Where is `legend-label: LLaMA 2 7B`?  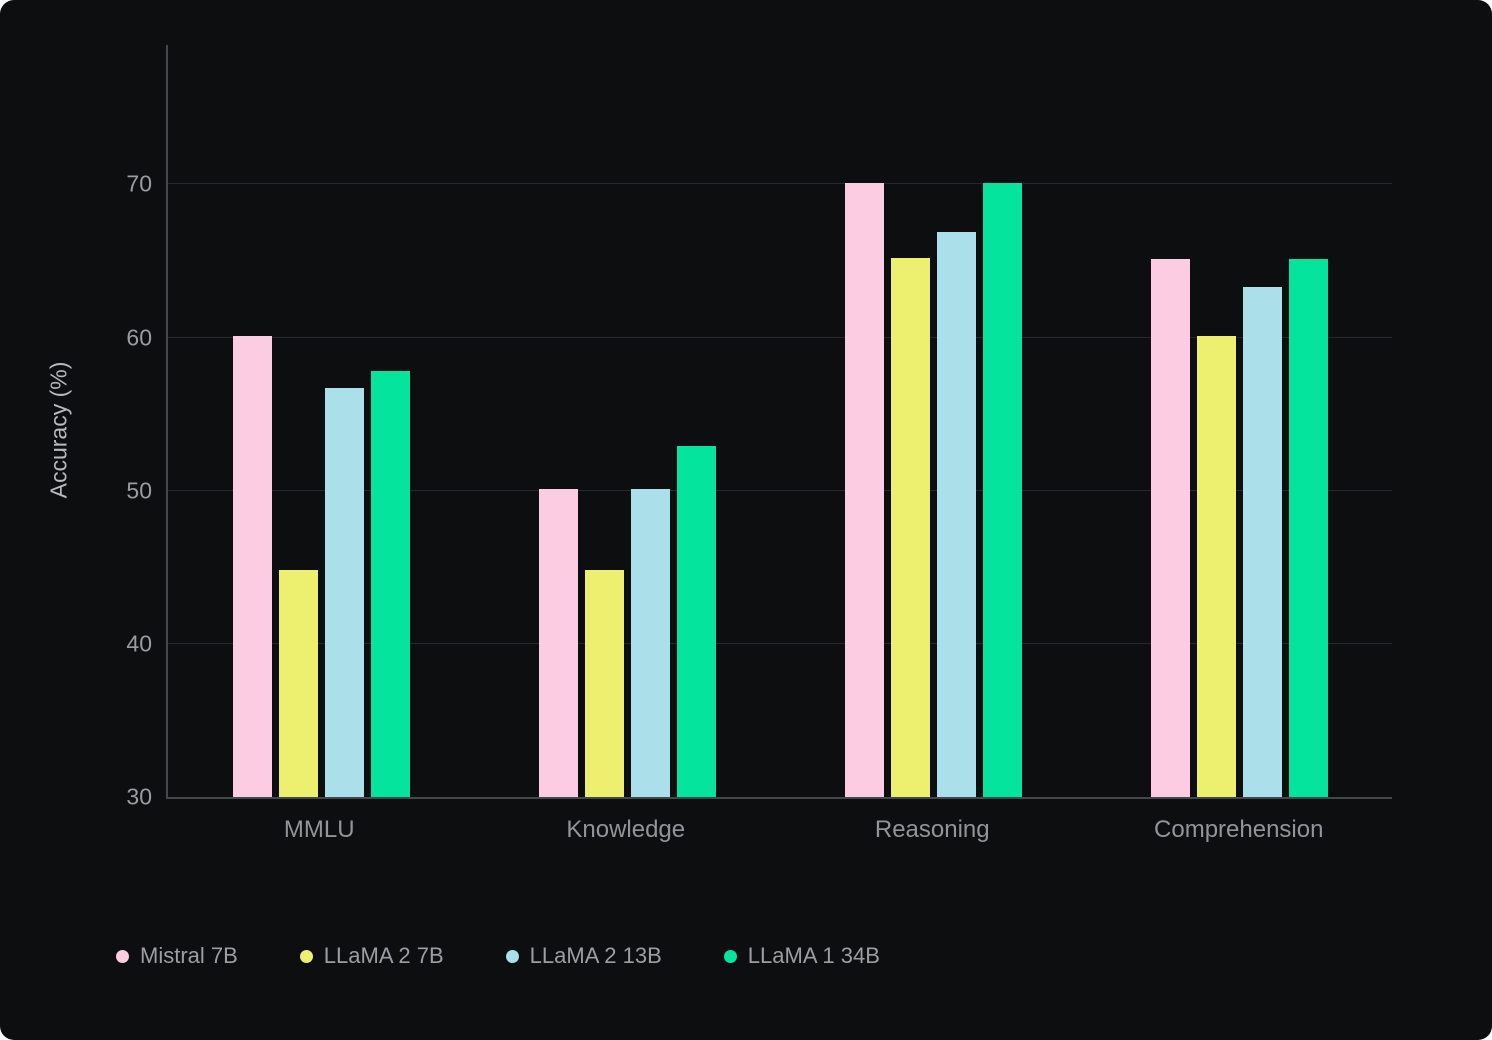 legend-label: LLaMA 2 7B is located at coordinates (383, 955).